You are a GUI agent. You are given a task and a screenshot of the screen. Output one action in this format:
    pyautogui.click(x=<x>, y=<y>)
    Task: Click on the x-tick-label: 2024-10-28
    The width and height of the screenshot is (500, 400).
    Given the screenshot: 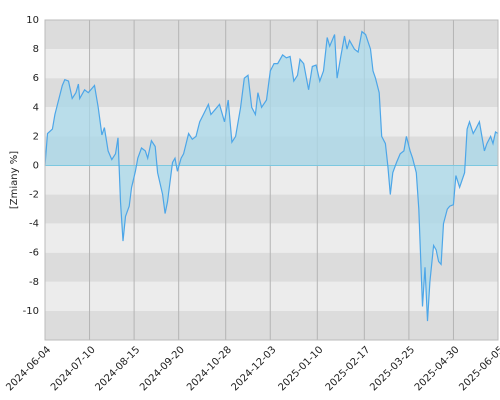 What is the action you would take?
    pyautogui.click(x=209, y=368)
    